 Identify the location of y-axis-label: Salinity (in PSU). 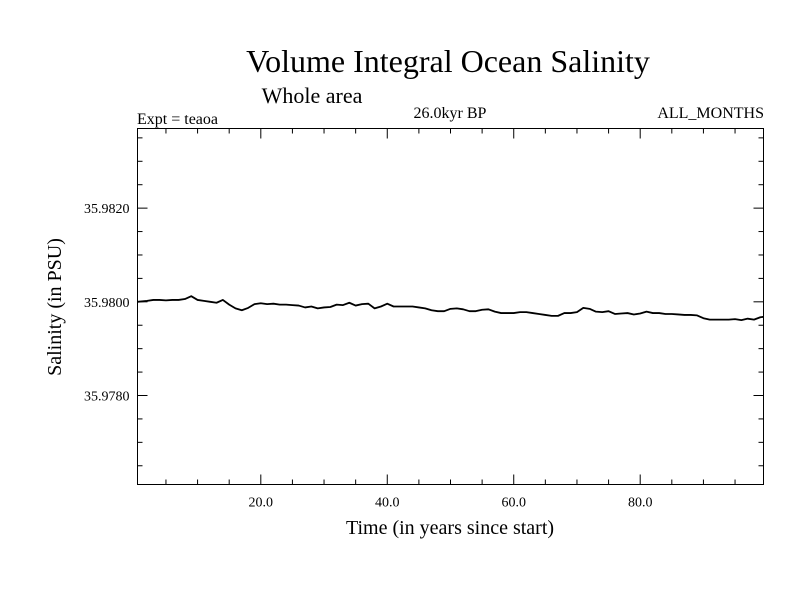
(55, 307).